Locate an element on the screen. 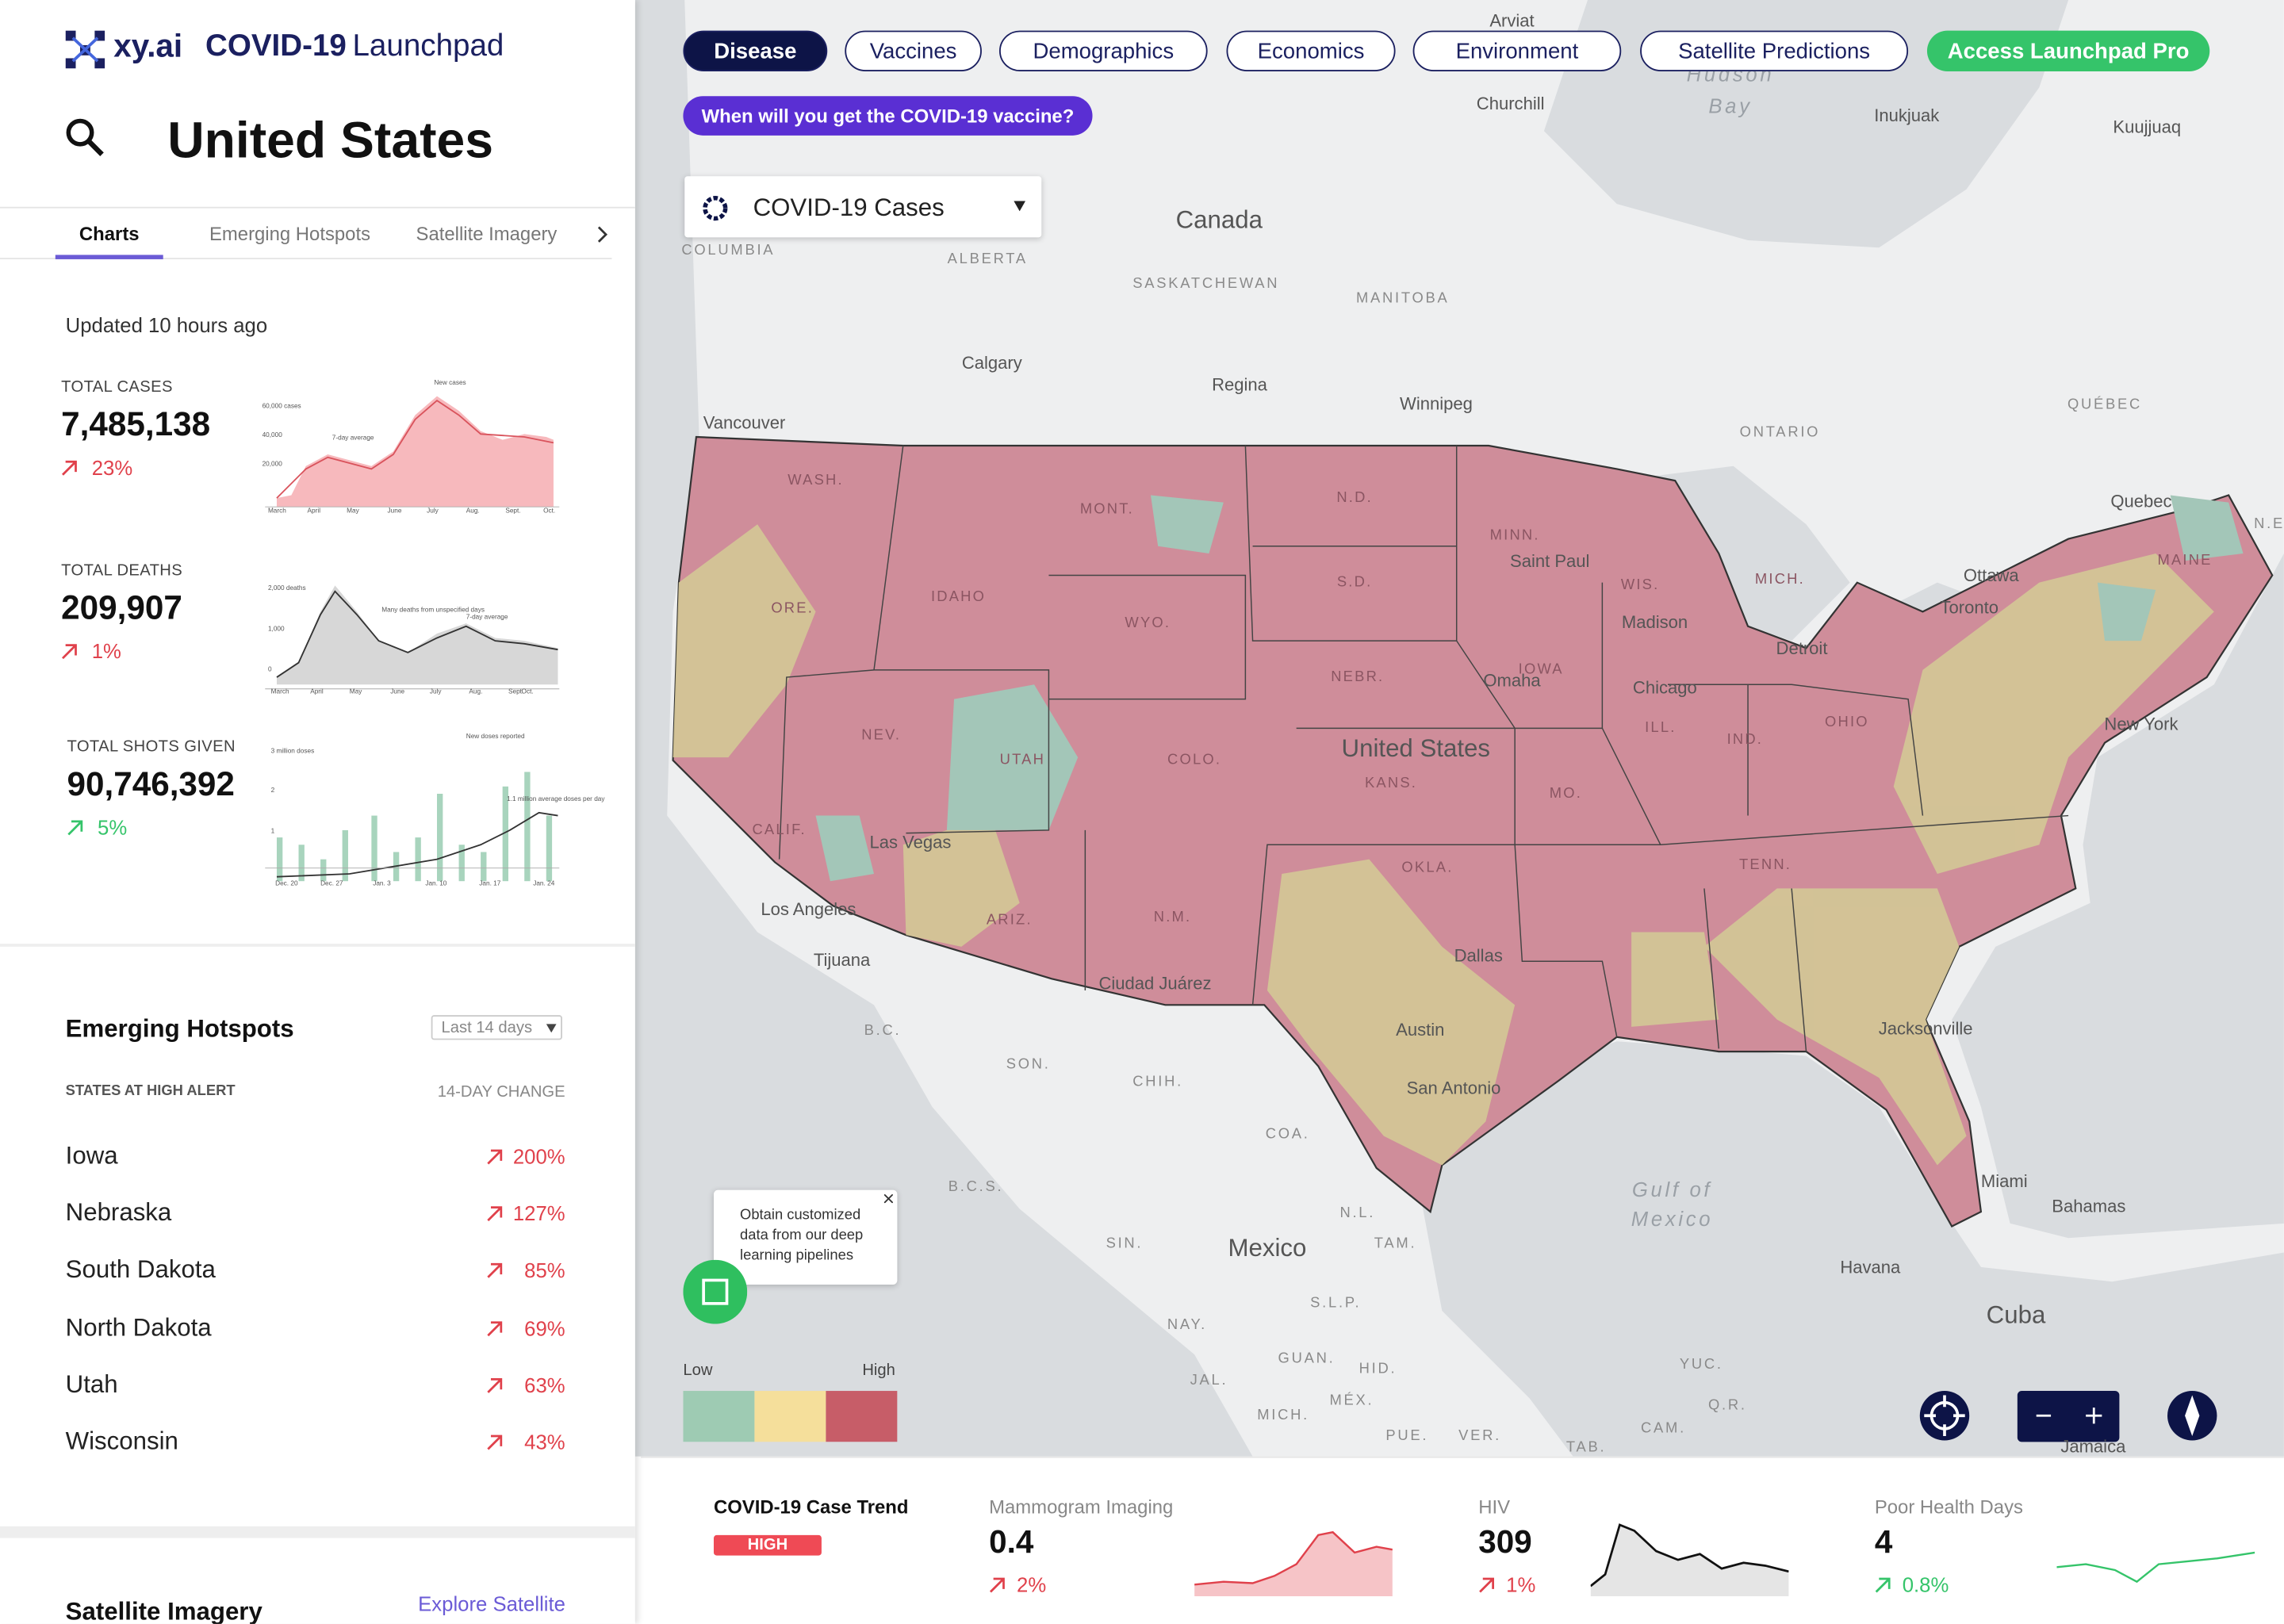 The image size is (2284, 1624). period-filter: Last 14 days is located at coordinates (496, 1027).